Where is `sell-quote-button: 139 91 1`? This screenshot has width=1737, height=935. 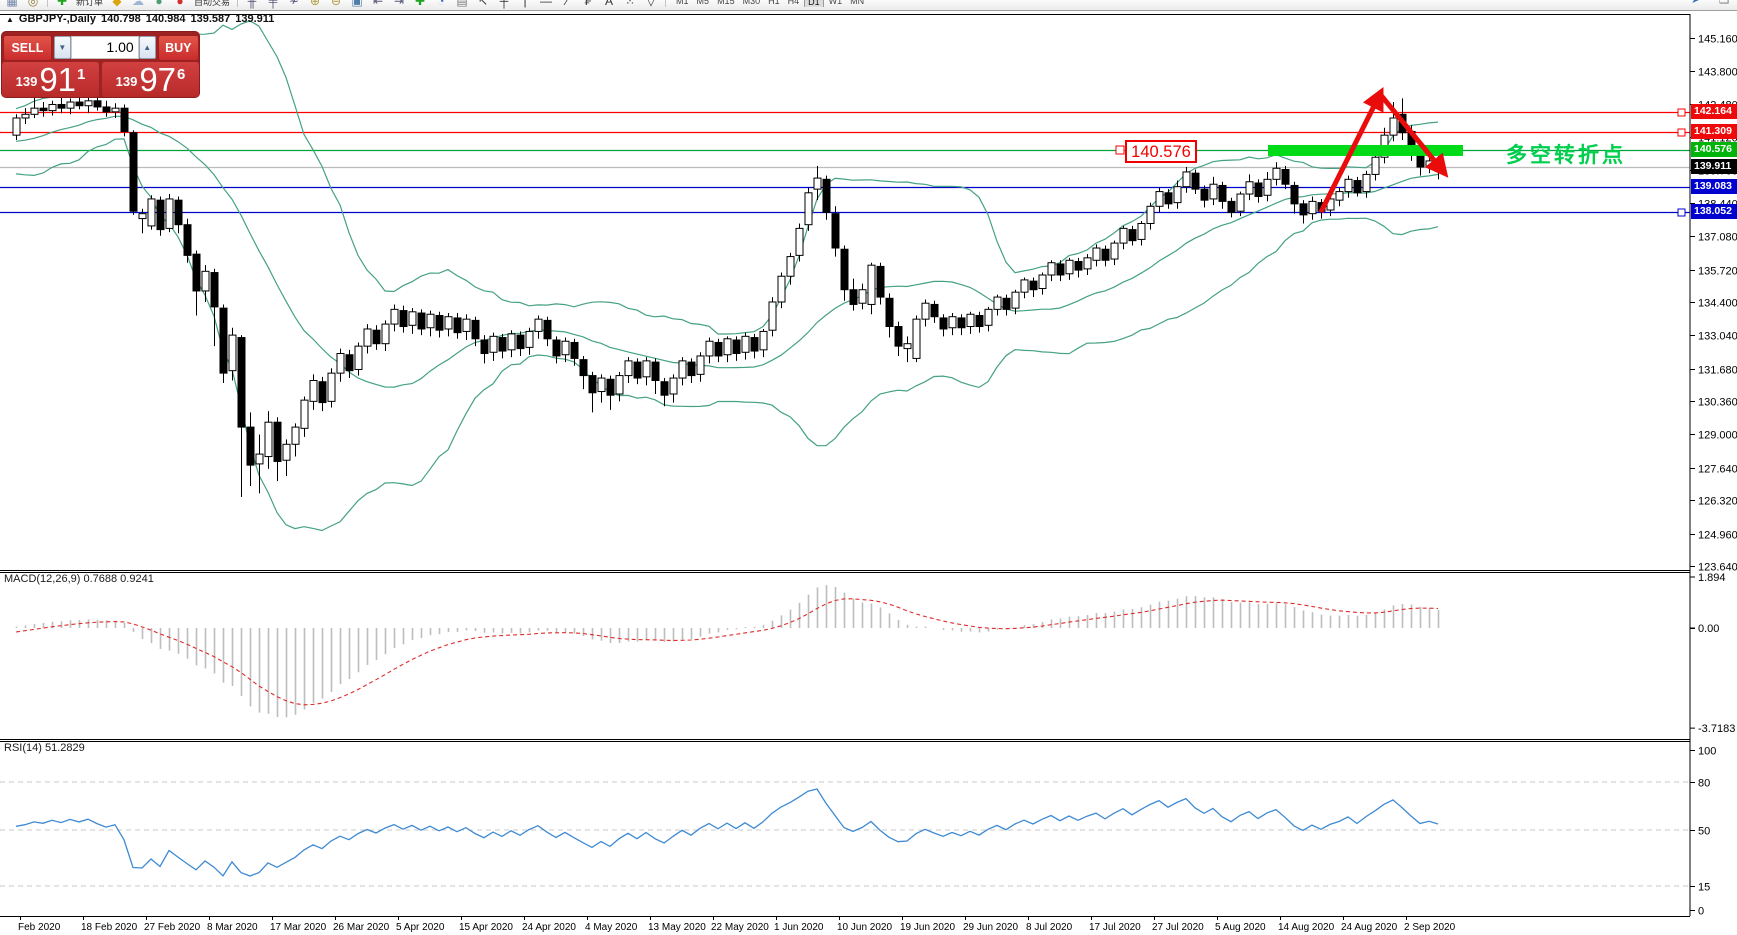
sell-quote-button: 139 91 1 is located at coordinates (50, 79).